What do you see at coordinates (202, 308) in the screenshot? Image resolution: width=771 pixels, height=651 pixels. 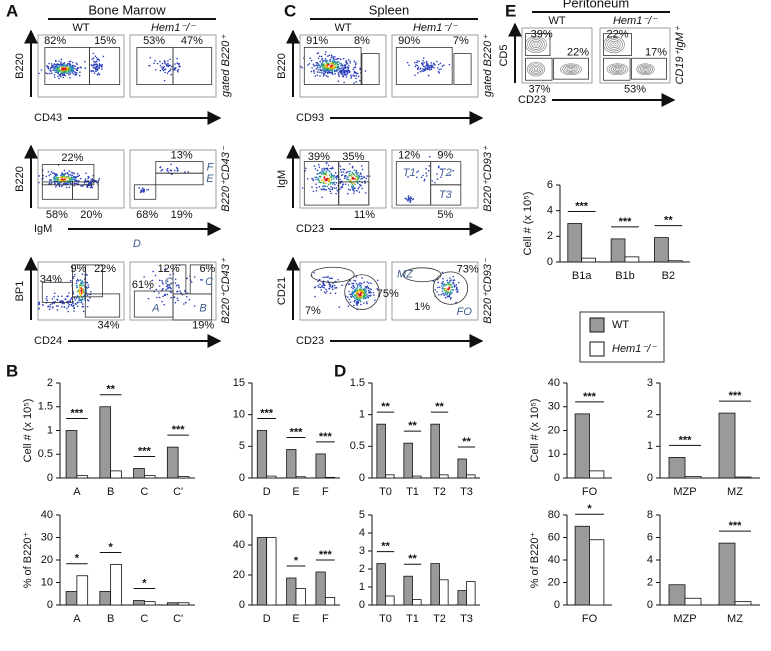 I see `gate-name: B` at bounding box center [202, 308].